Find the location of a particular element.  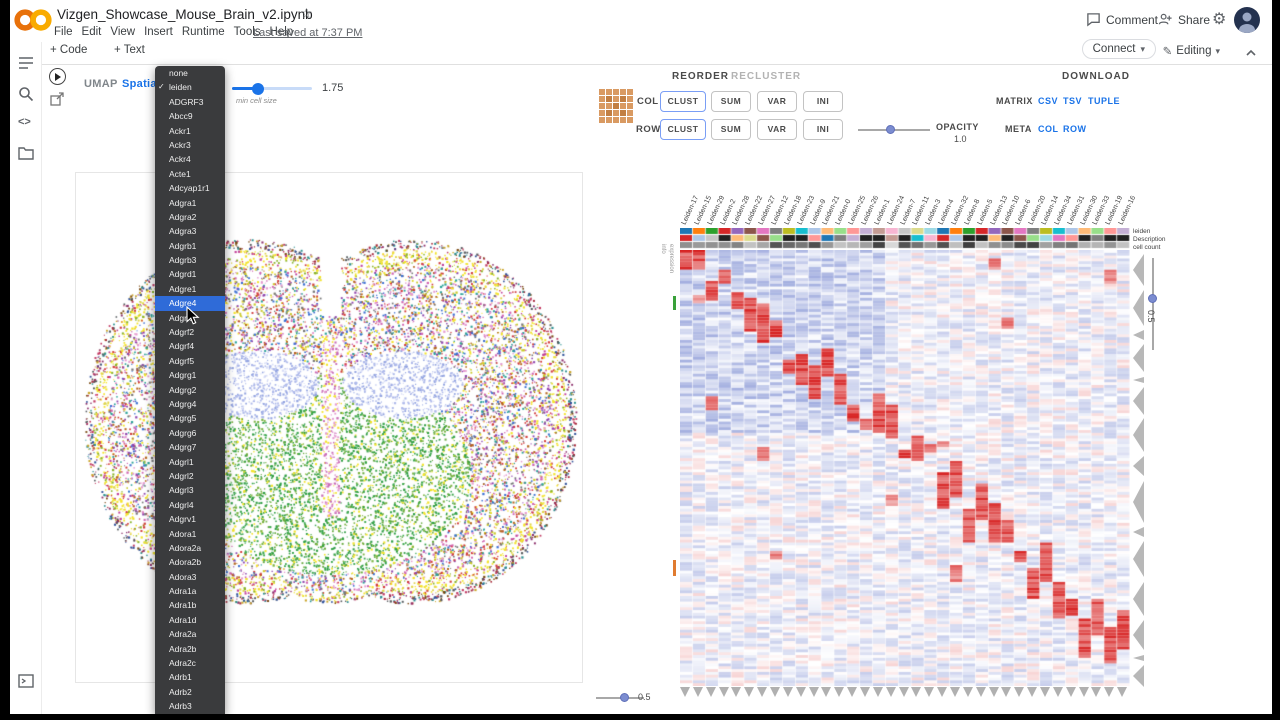

dropdown-option: Adgrv1 is located at coordinates (190, 519).